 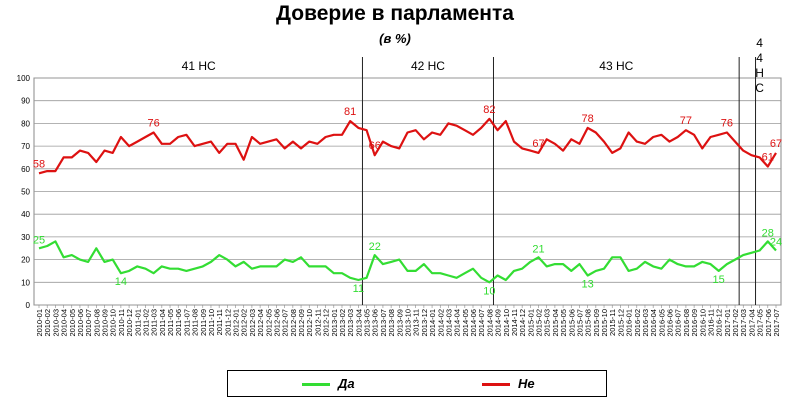 What do you see at coordinates (661, 323) in the screenshot?
I see `x-tick-label: 2016-05` at bounding box center [661, 323].